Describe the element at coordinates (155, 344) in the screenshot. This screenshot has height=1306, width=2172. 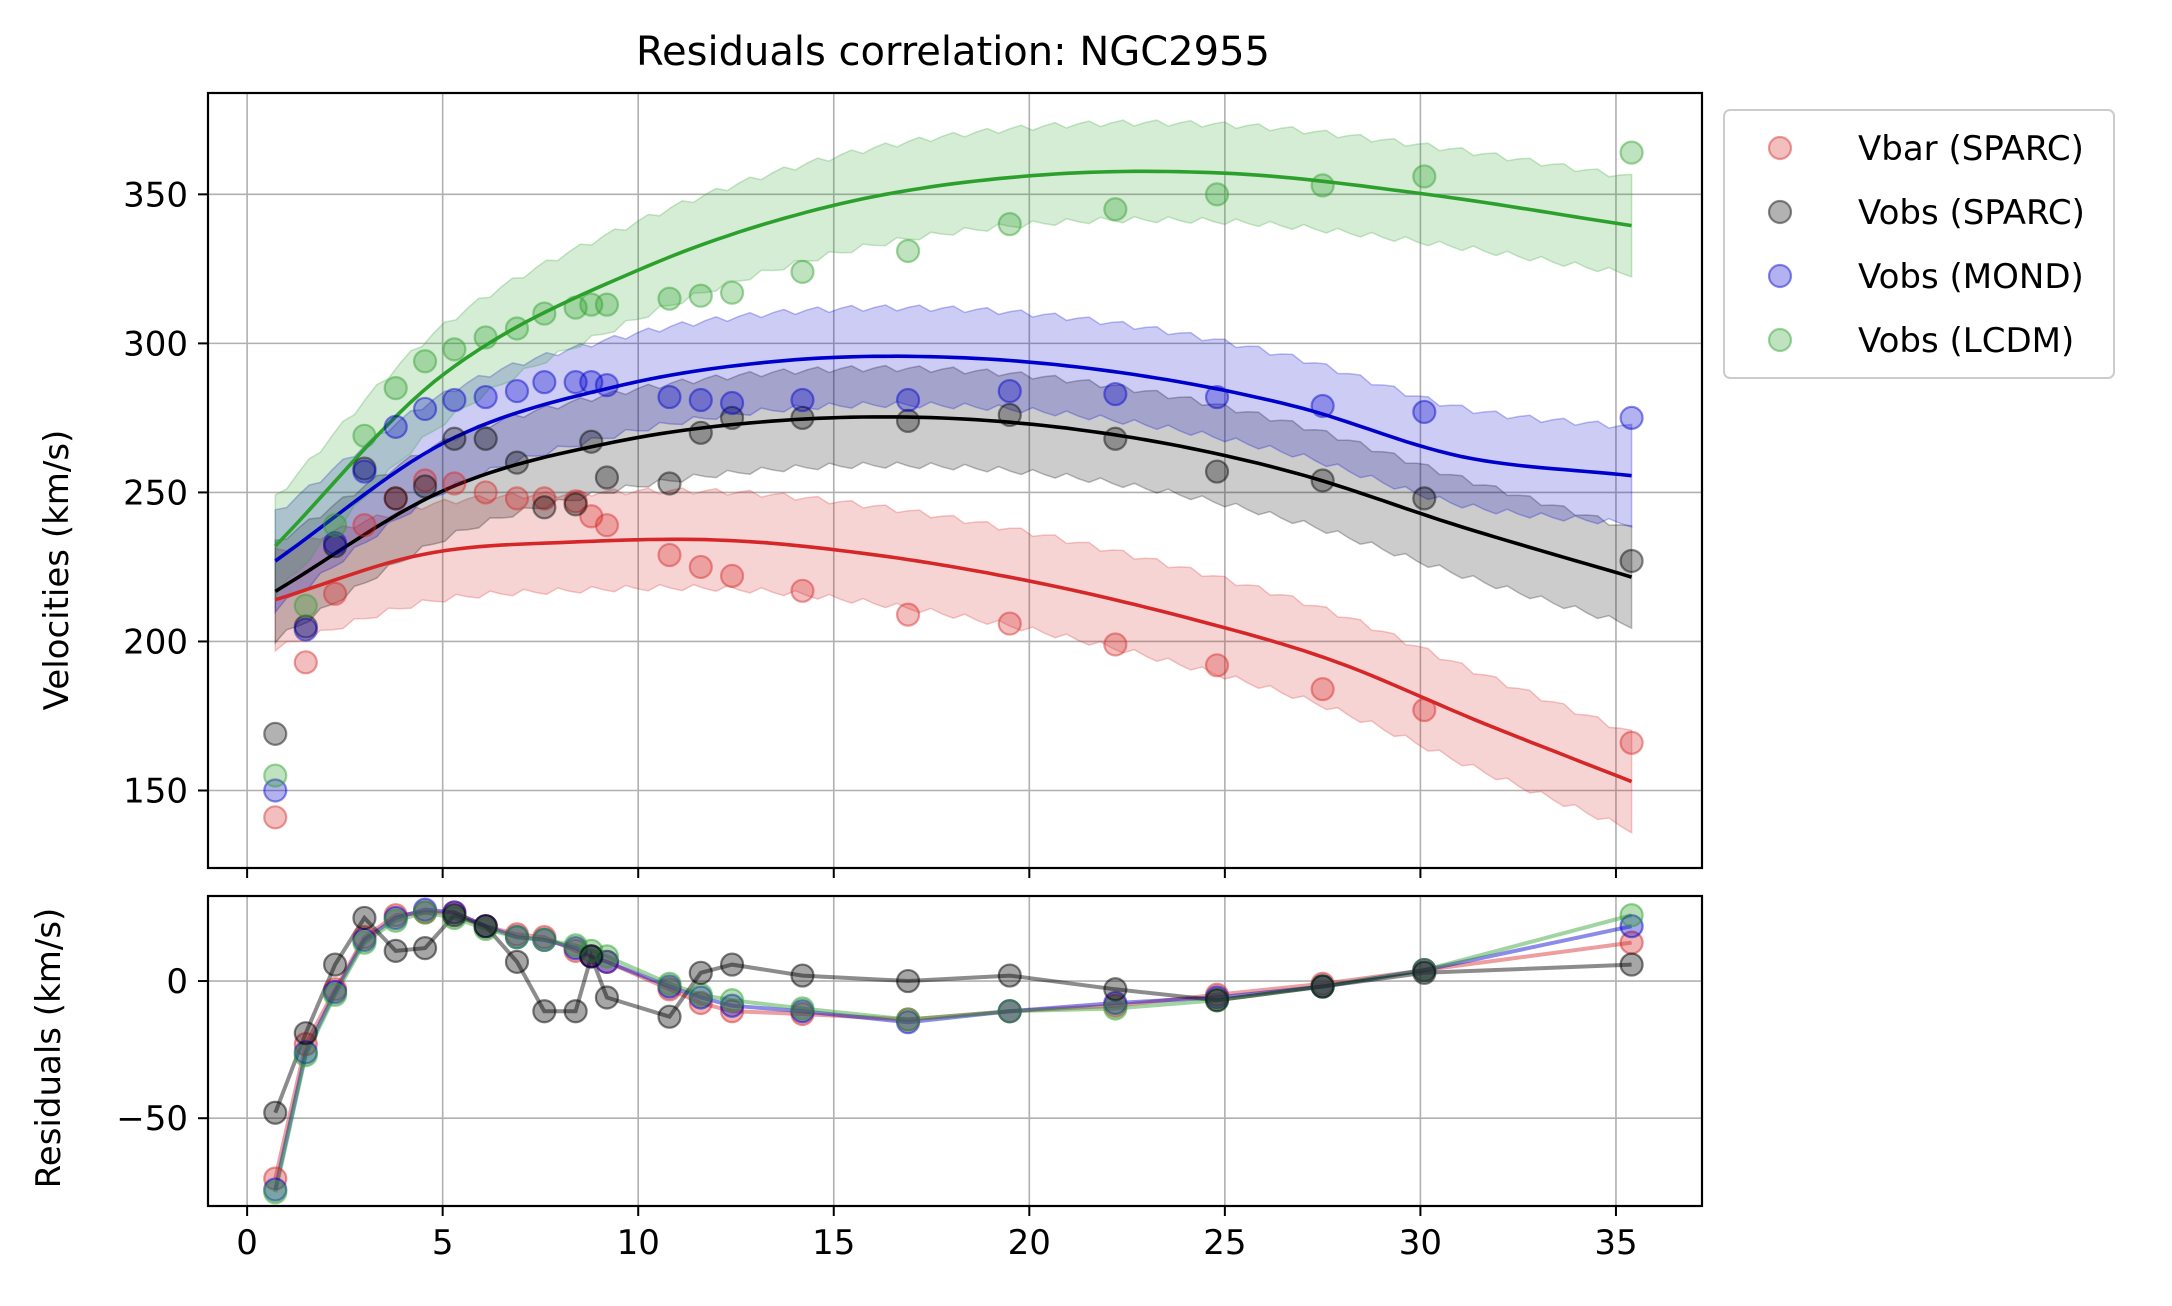
I see `top-y-tick-label: 300` at that location.